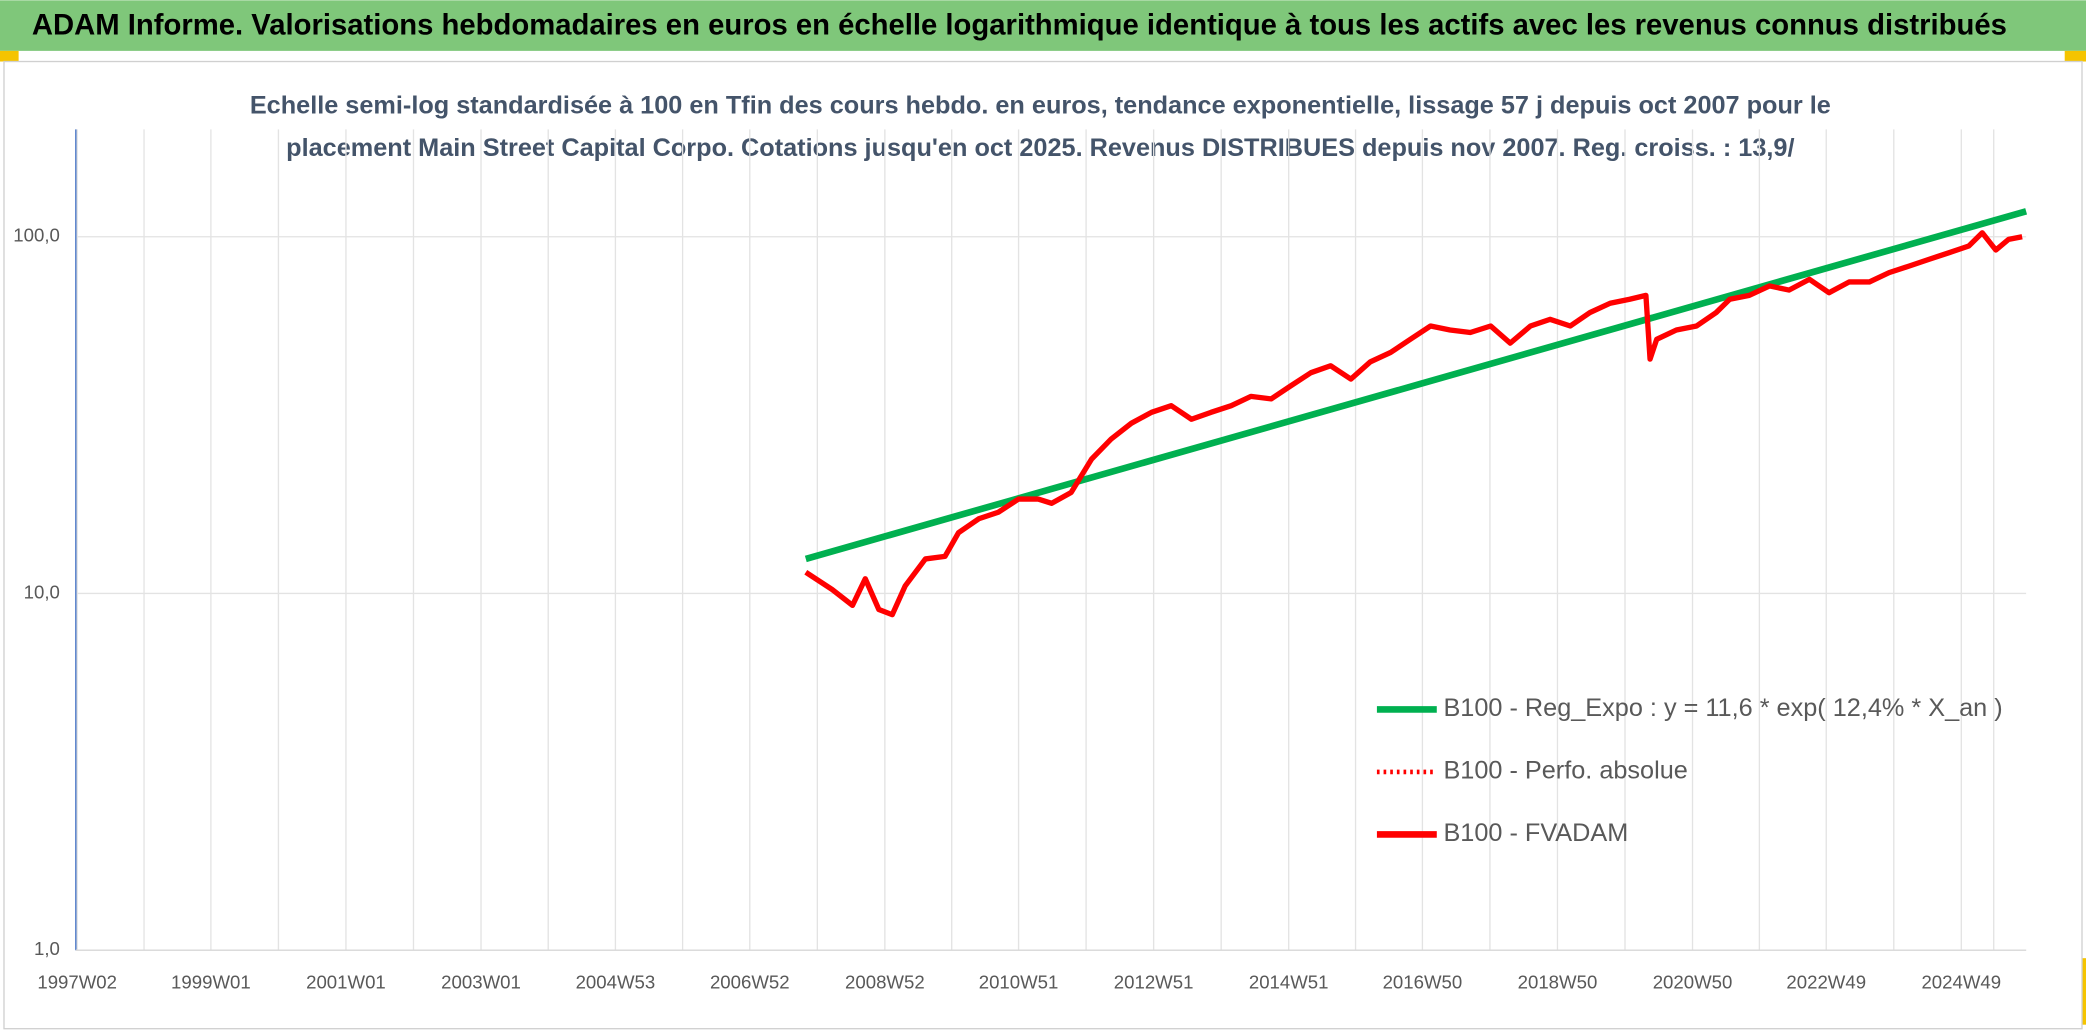 The image size is (2086, 1033). What do you see at coordinates (1558, 981) in the screenshot?
I see `x-tick-label: 2018W50` at bounding box center [1558, 981].